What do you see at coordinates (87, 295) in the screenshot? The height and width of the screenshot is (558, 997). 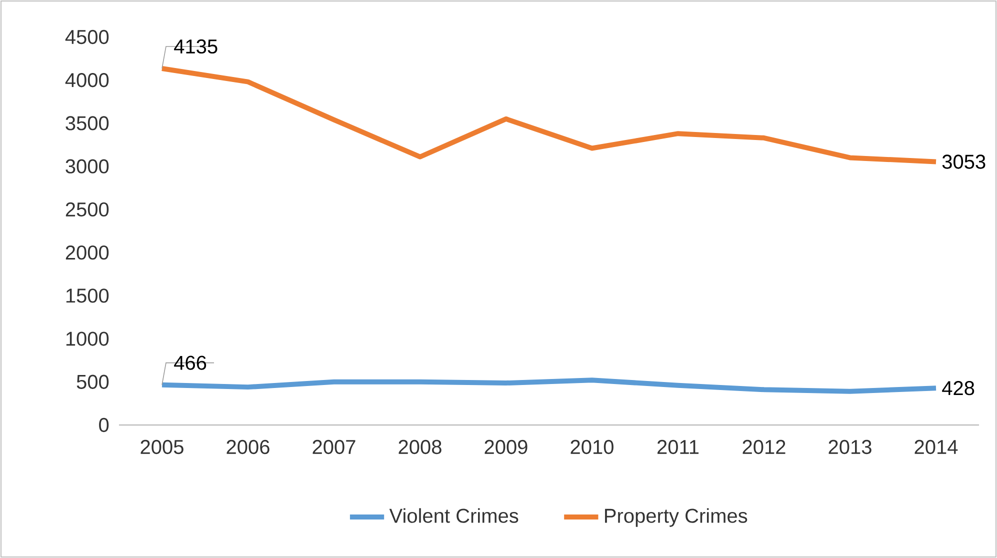 I see `y-tick-label: 1500` at bounding box center [87, 295].